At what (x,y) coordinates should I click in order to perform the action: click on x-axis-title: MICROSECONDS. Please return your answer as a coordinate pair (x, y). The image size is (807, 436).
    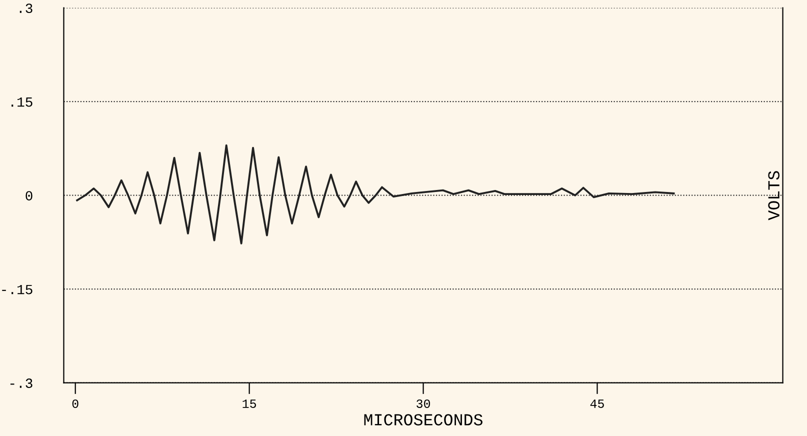
    Looking at the image, I should click on (423, 420).